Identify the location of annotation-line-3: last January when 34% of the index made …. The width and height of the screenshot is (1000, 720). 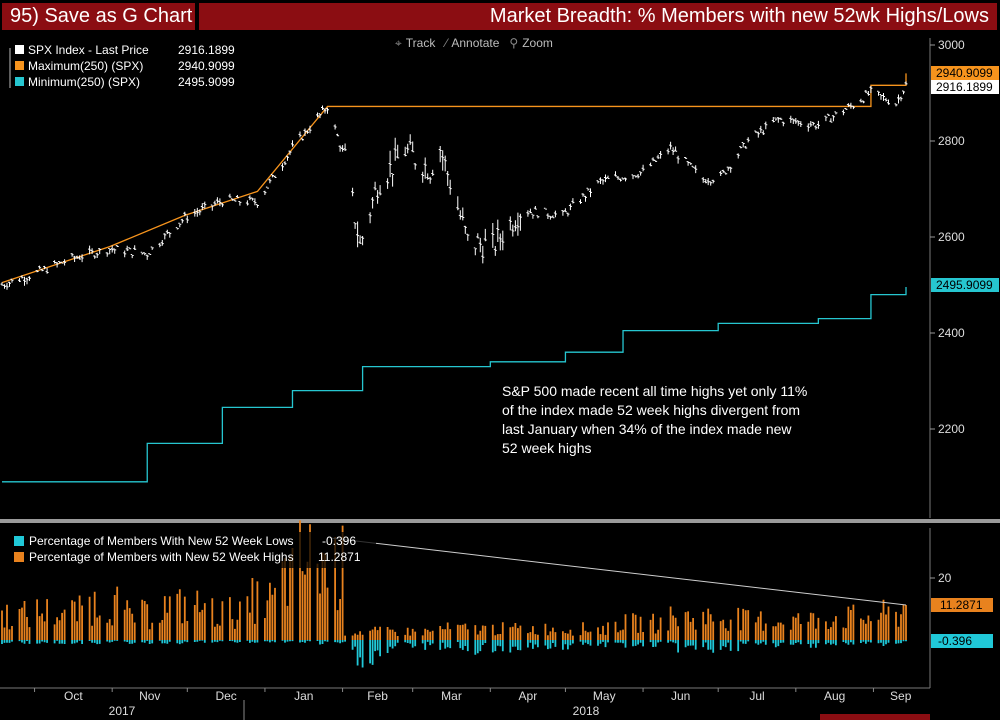
(647, 429).